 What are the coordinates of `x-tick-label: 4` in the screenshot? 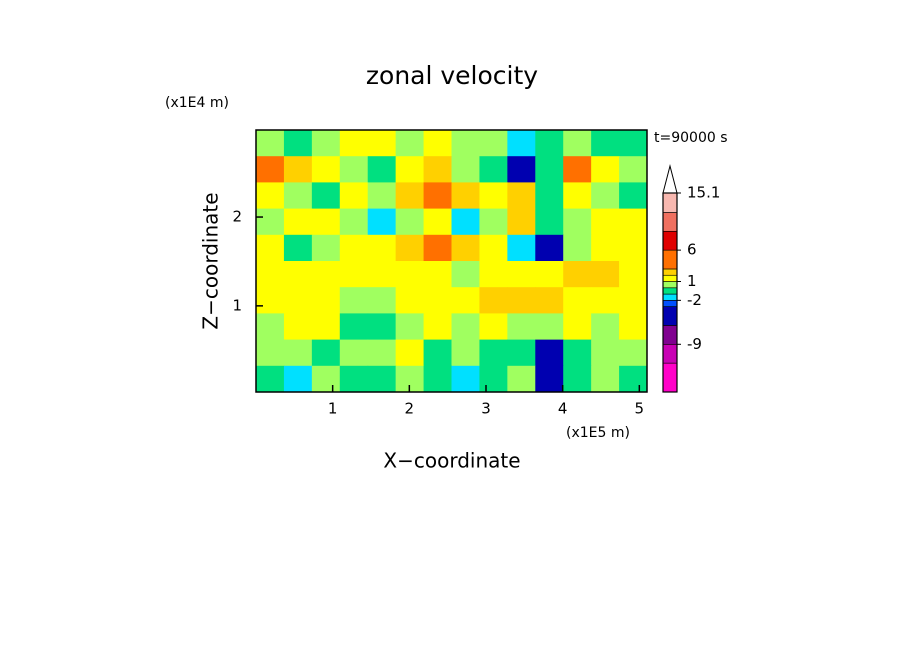 It's located at (563, 409).